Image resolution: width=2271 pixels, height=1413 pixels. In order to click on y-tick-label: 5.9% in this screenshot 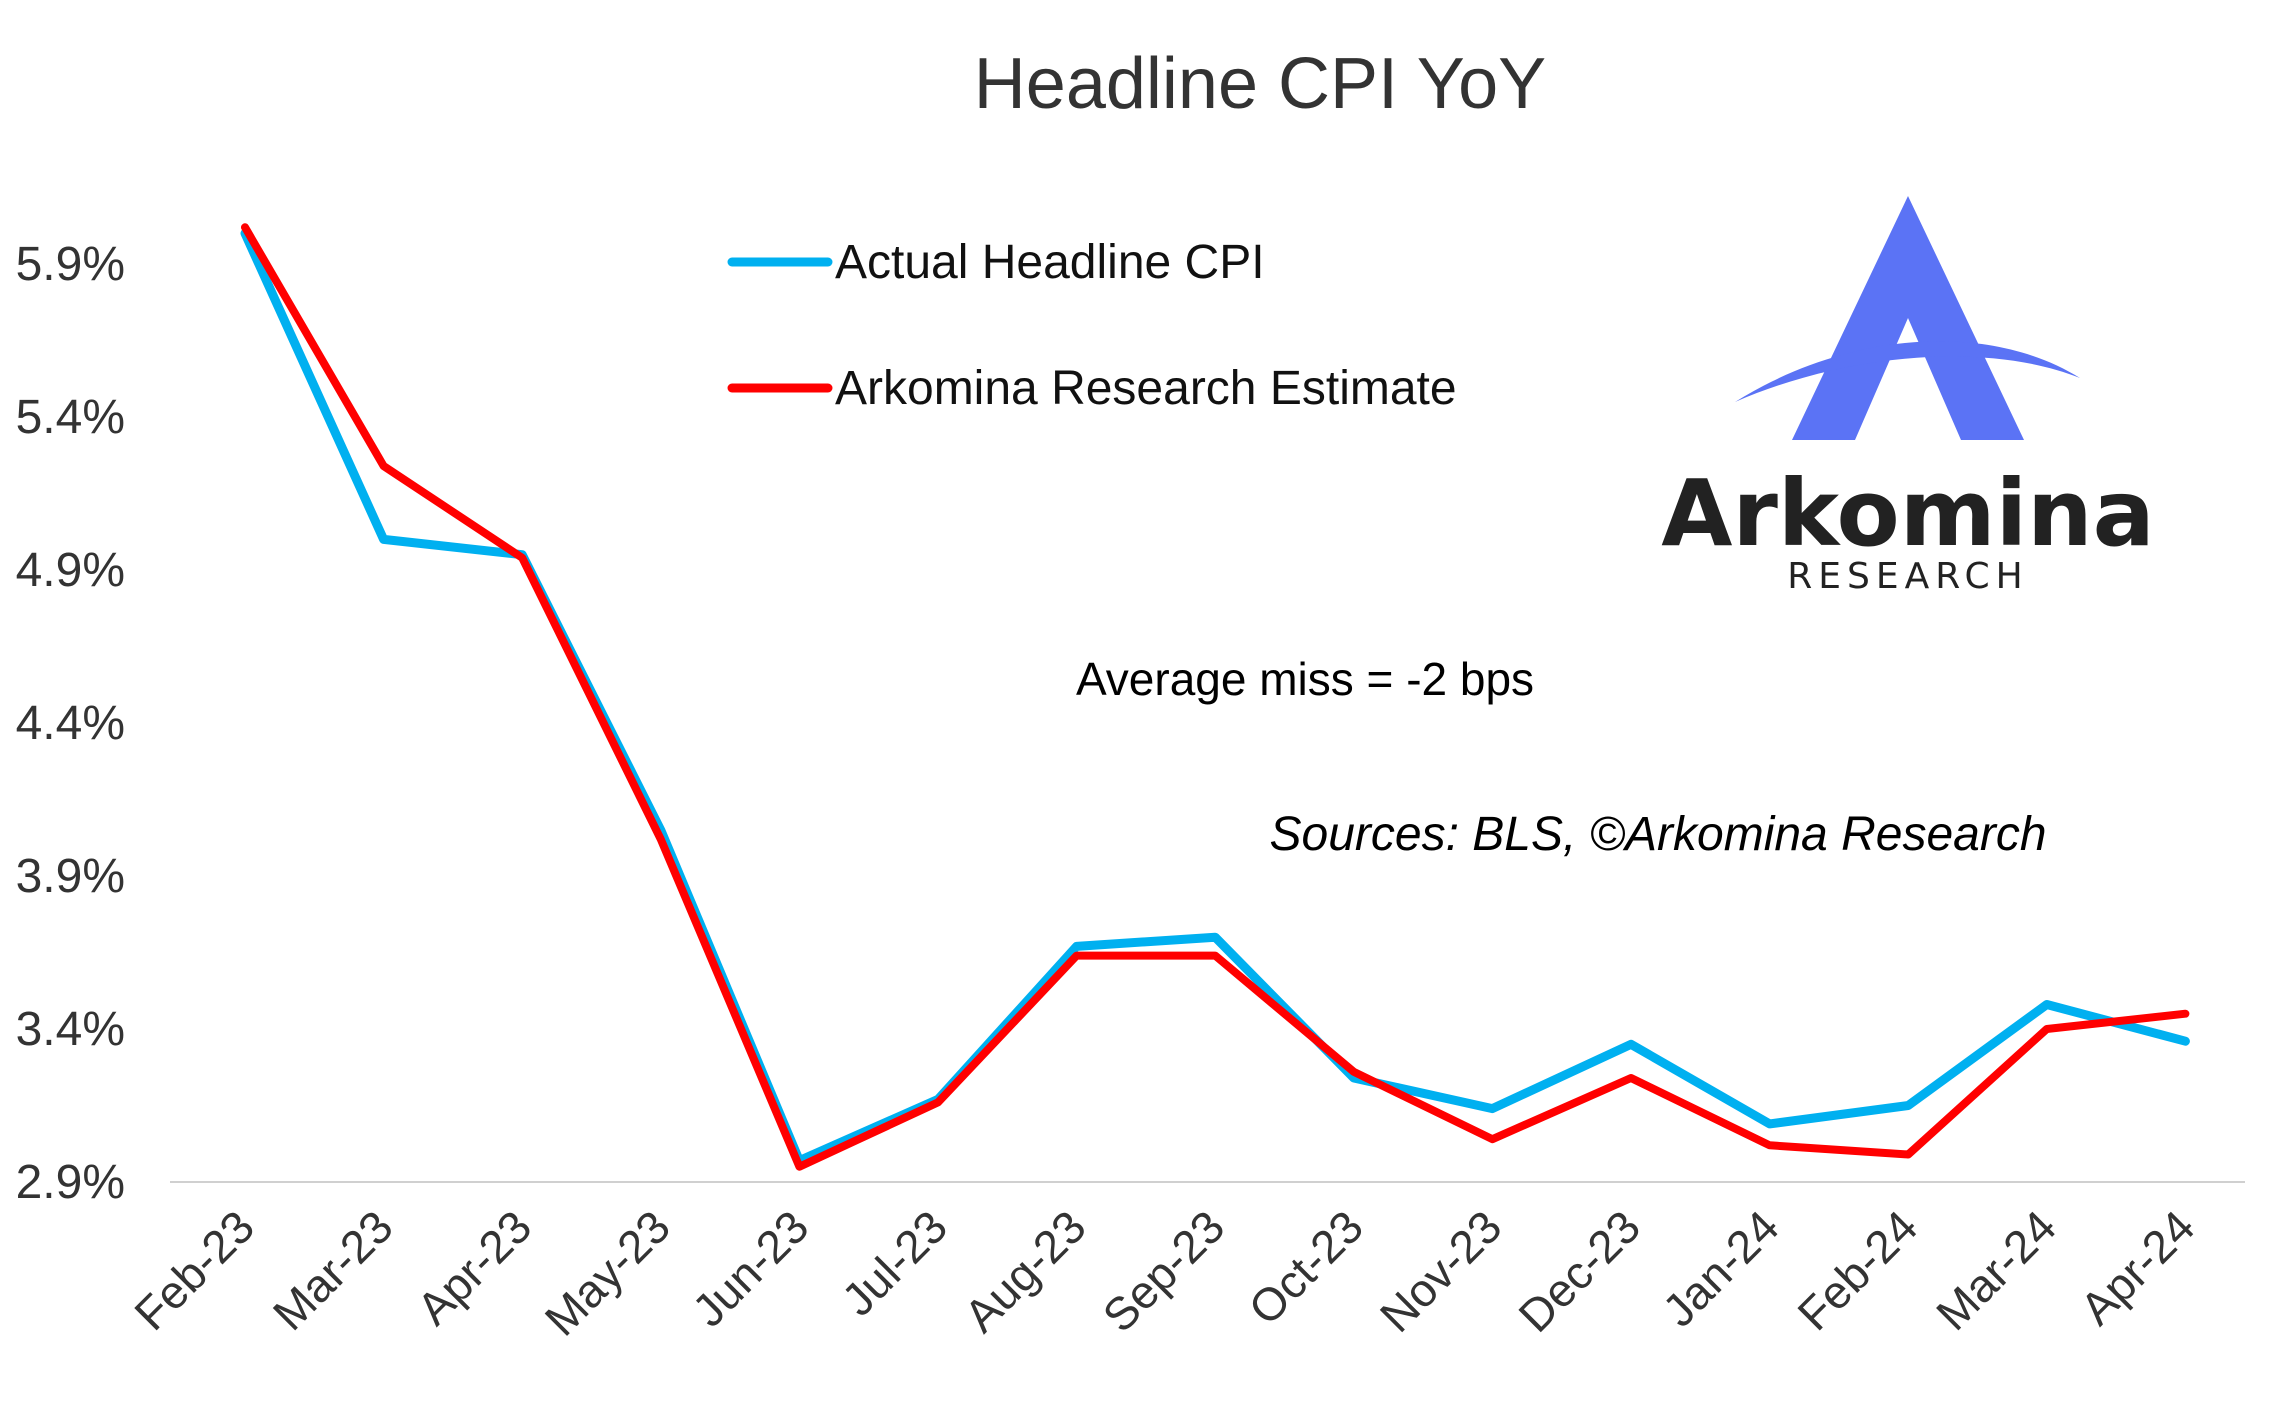, I will do `click(70, 264)`.